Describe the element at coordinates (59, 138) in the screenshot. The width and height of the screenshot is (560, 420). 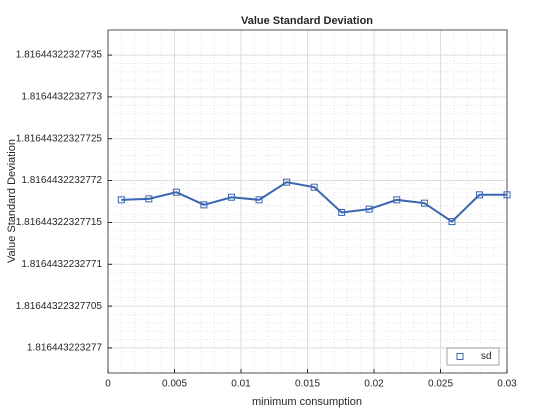
I see `y-tick-label: 1.81644322327725` at that location.